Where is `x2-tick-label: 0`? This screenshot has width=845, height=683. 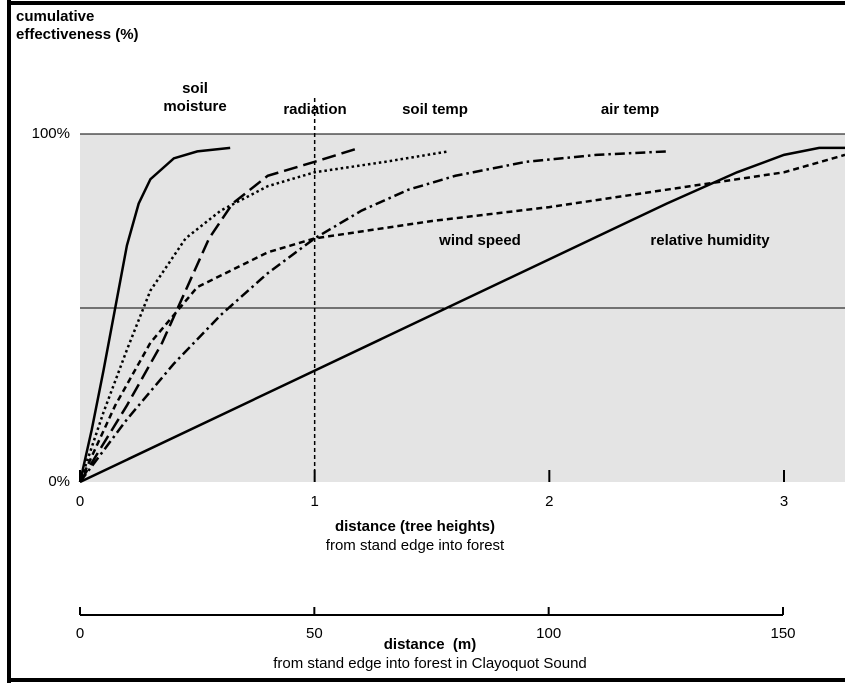 x2-tick-label: 0 is located at coordinates (80, 633).